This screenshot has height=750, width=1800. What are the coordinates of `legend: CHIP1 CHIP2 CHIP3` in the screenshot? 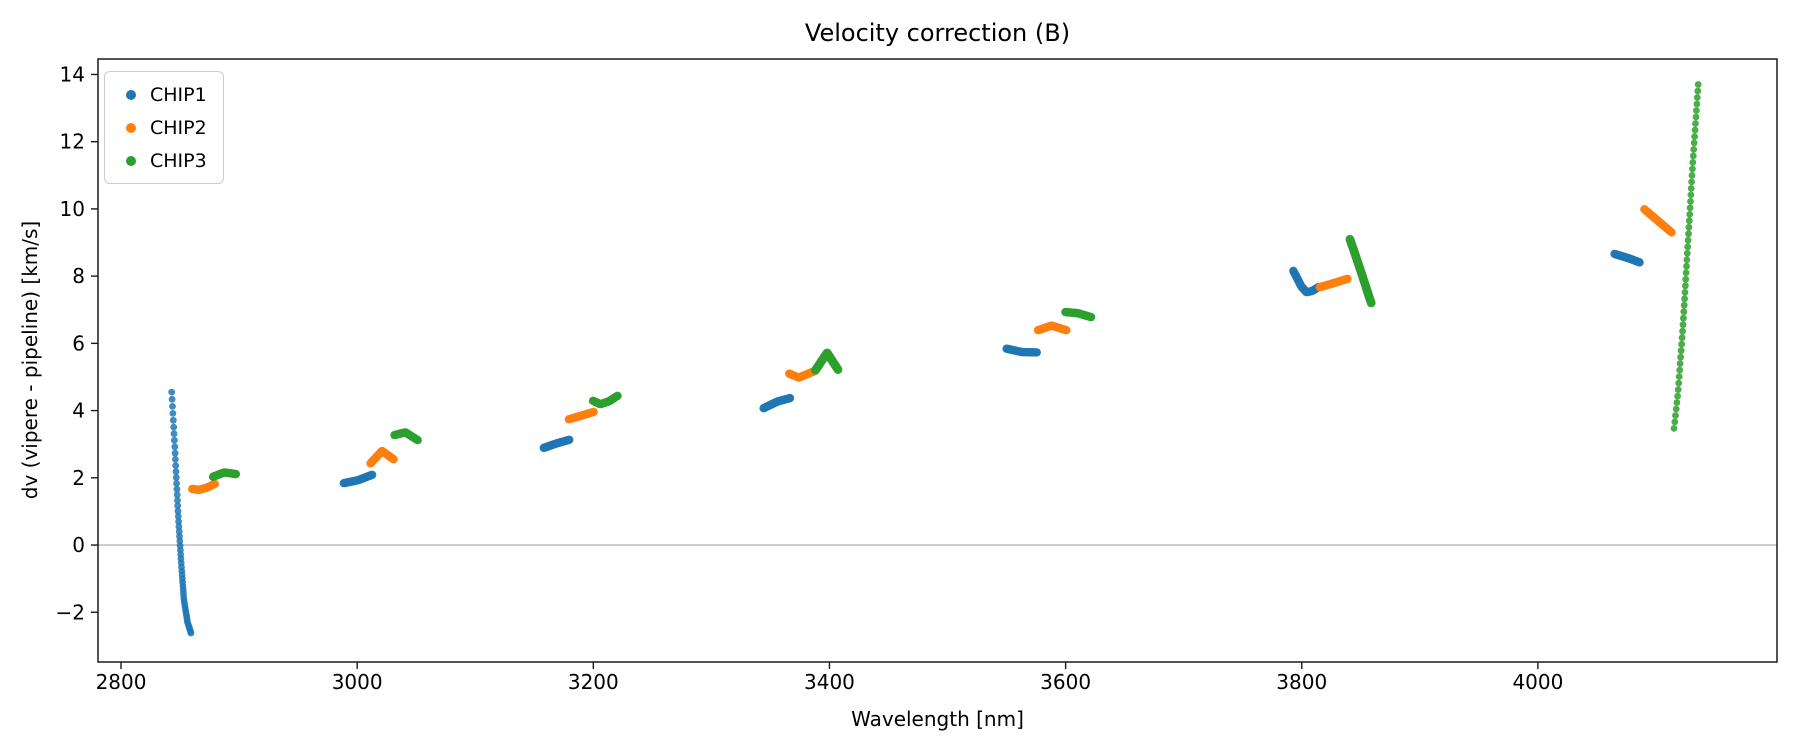 It's located at (164, 127).